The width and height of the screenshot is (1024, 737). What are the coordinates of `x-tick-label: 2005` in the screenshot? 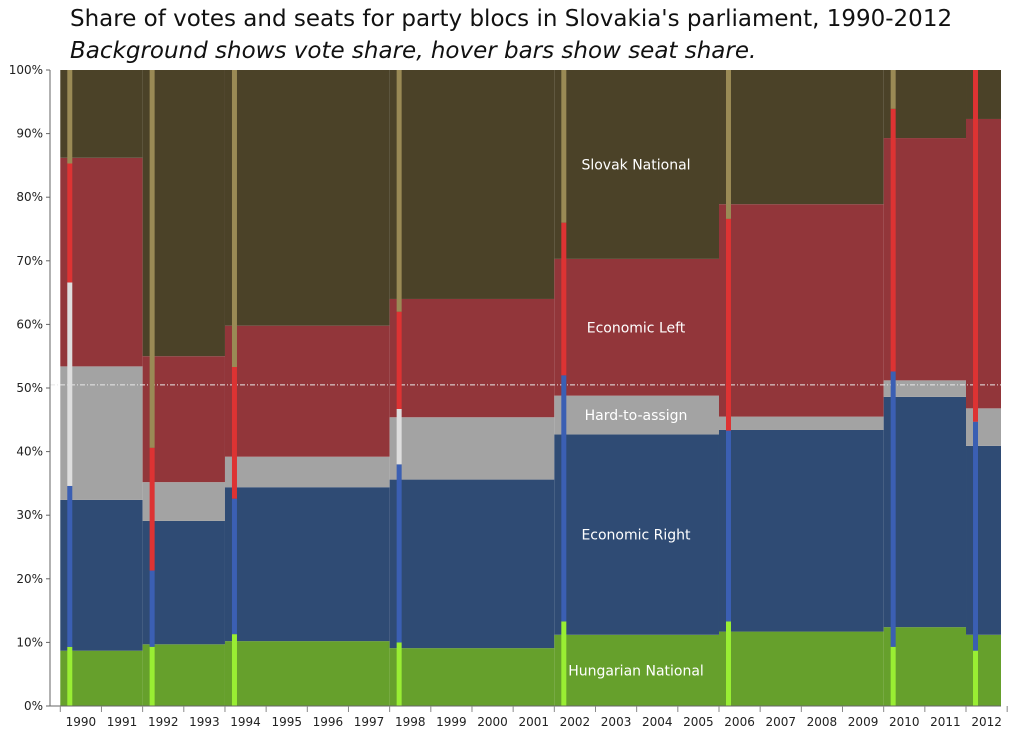 It's located at (698, 722).